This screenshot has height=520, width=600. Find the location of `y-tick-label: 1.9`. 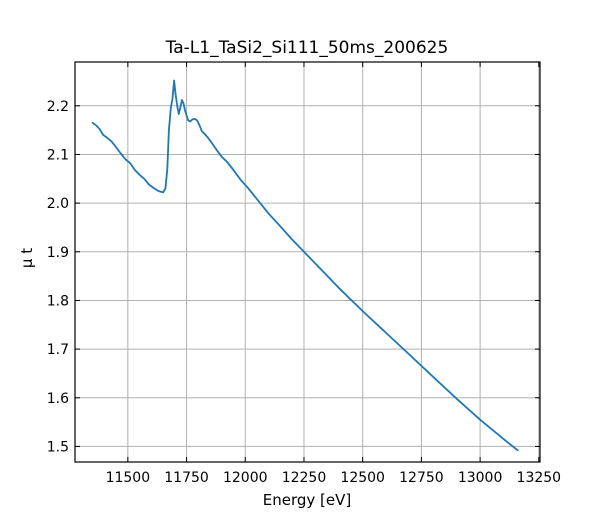

y-tick-label: 1.9 is located at coordinates (58, 253).